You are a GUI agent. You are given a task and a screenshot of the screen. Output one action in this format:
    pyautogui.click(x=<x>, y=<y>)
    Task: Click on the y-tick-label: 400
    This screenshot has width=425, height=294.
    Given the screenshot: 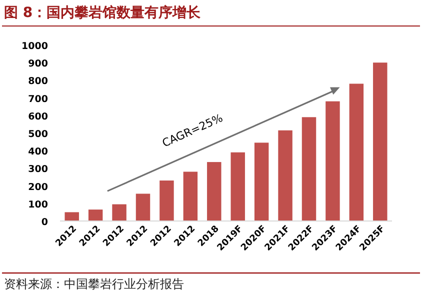 What is the action you would take?
    pyautogui.click(x=38, y=152)
    